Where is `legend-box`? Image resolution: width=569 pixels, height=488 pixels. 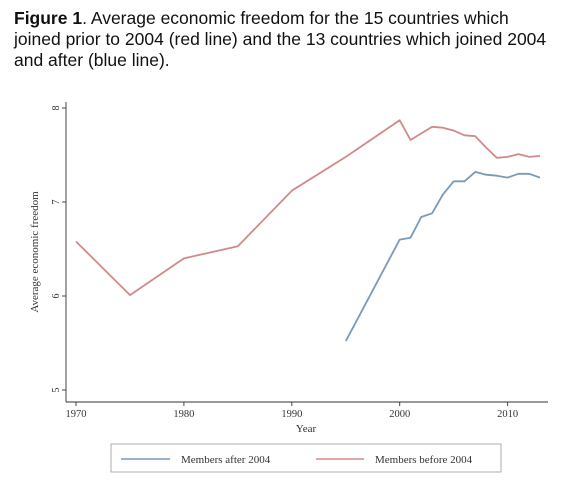
legend-box is located at coordinates (306, 458).